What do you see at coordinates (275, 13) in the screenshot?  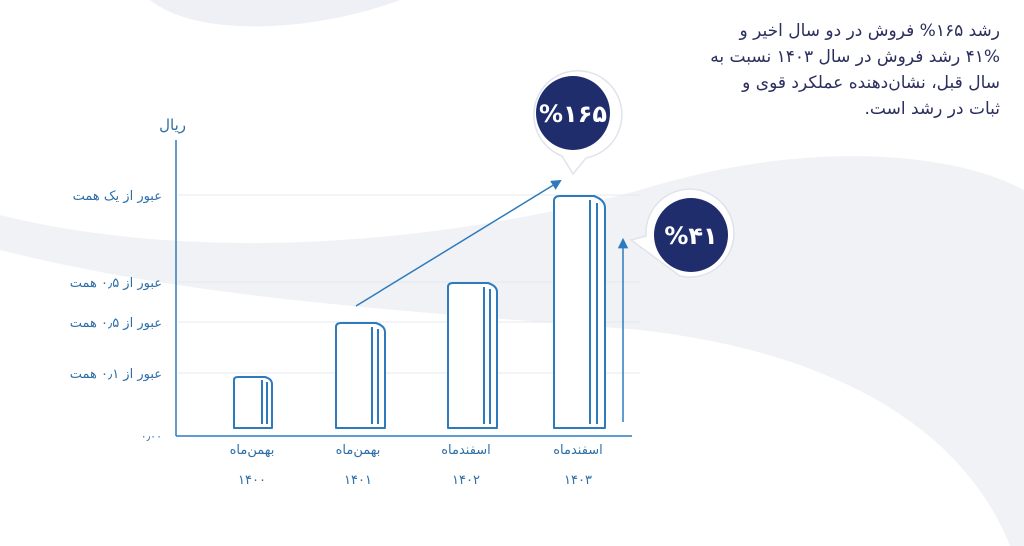 I see `bg-shape` at bounding box center [275, 13].